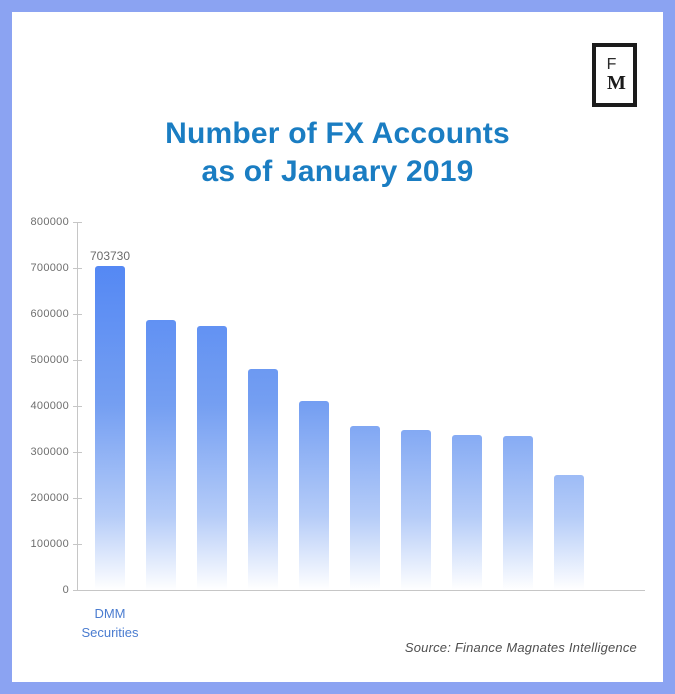 The width and height of the screenshot is (675, 694). I want to click on source-attribution: Source: Finance Magnates Intelligence, so click(520, 647).